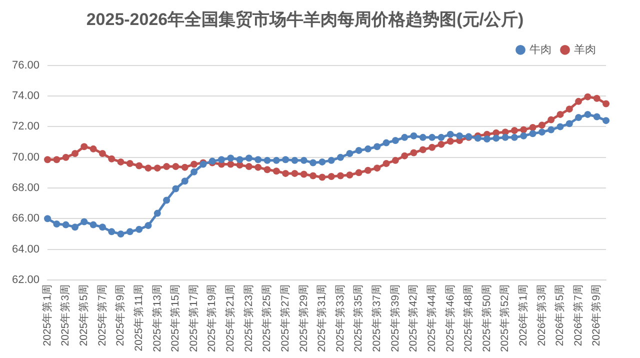 Image resolution: width=640 pixels, height=358 pixels. I want to click on x-tick-label: 2025年第23周, so click(248, 318).